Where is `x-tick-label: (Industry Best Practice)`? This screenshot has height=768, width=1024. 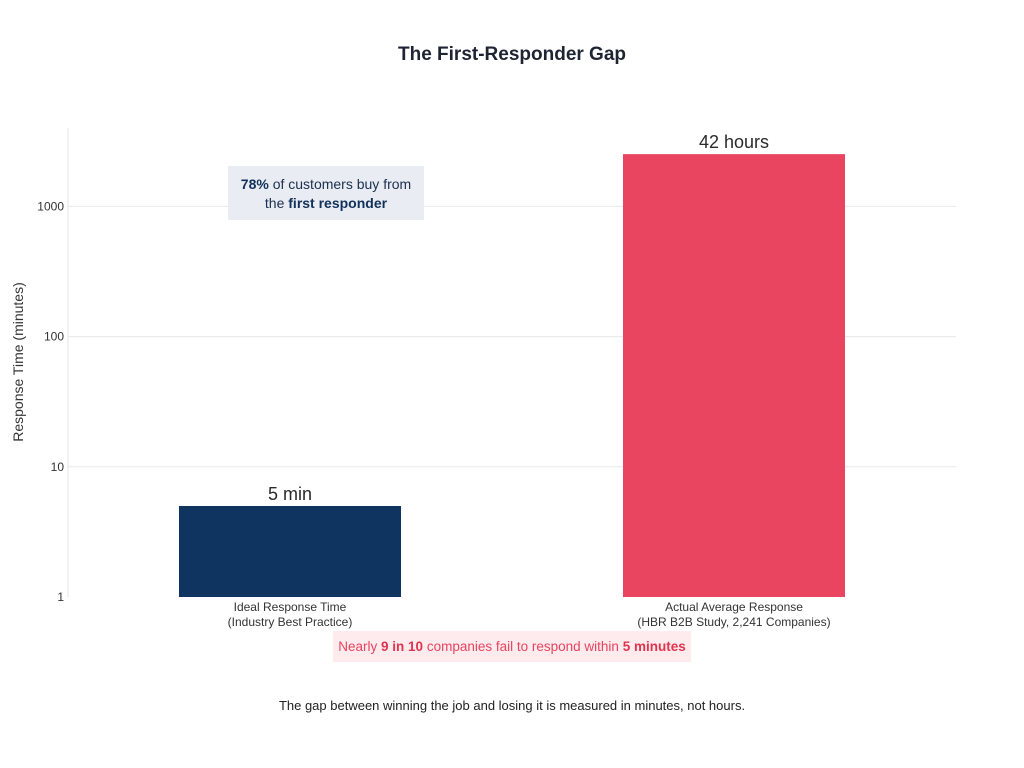 x-tick-label: (Industry Best Practice) is located at coordinates (290, 622).